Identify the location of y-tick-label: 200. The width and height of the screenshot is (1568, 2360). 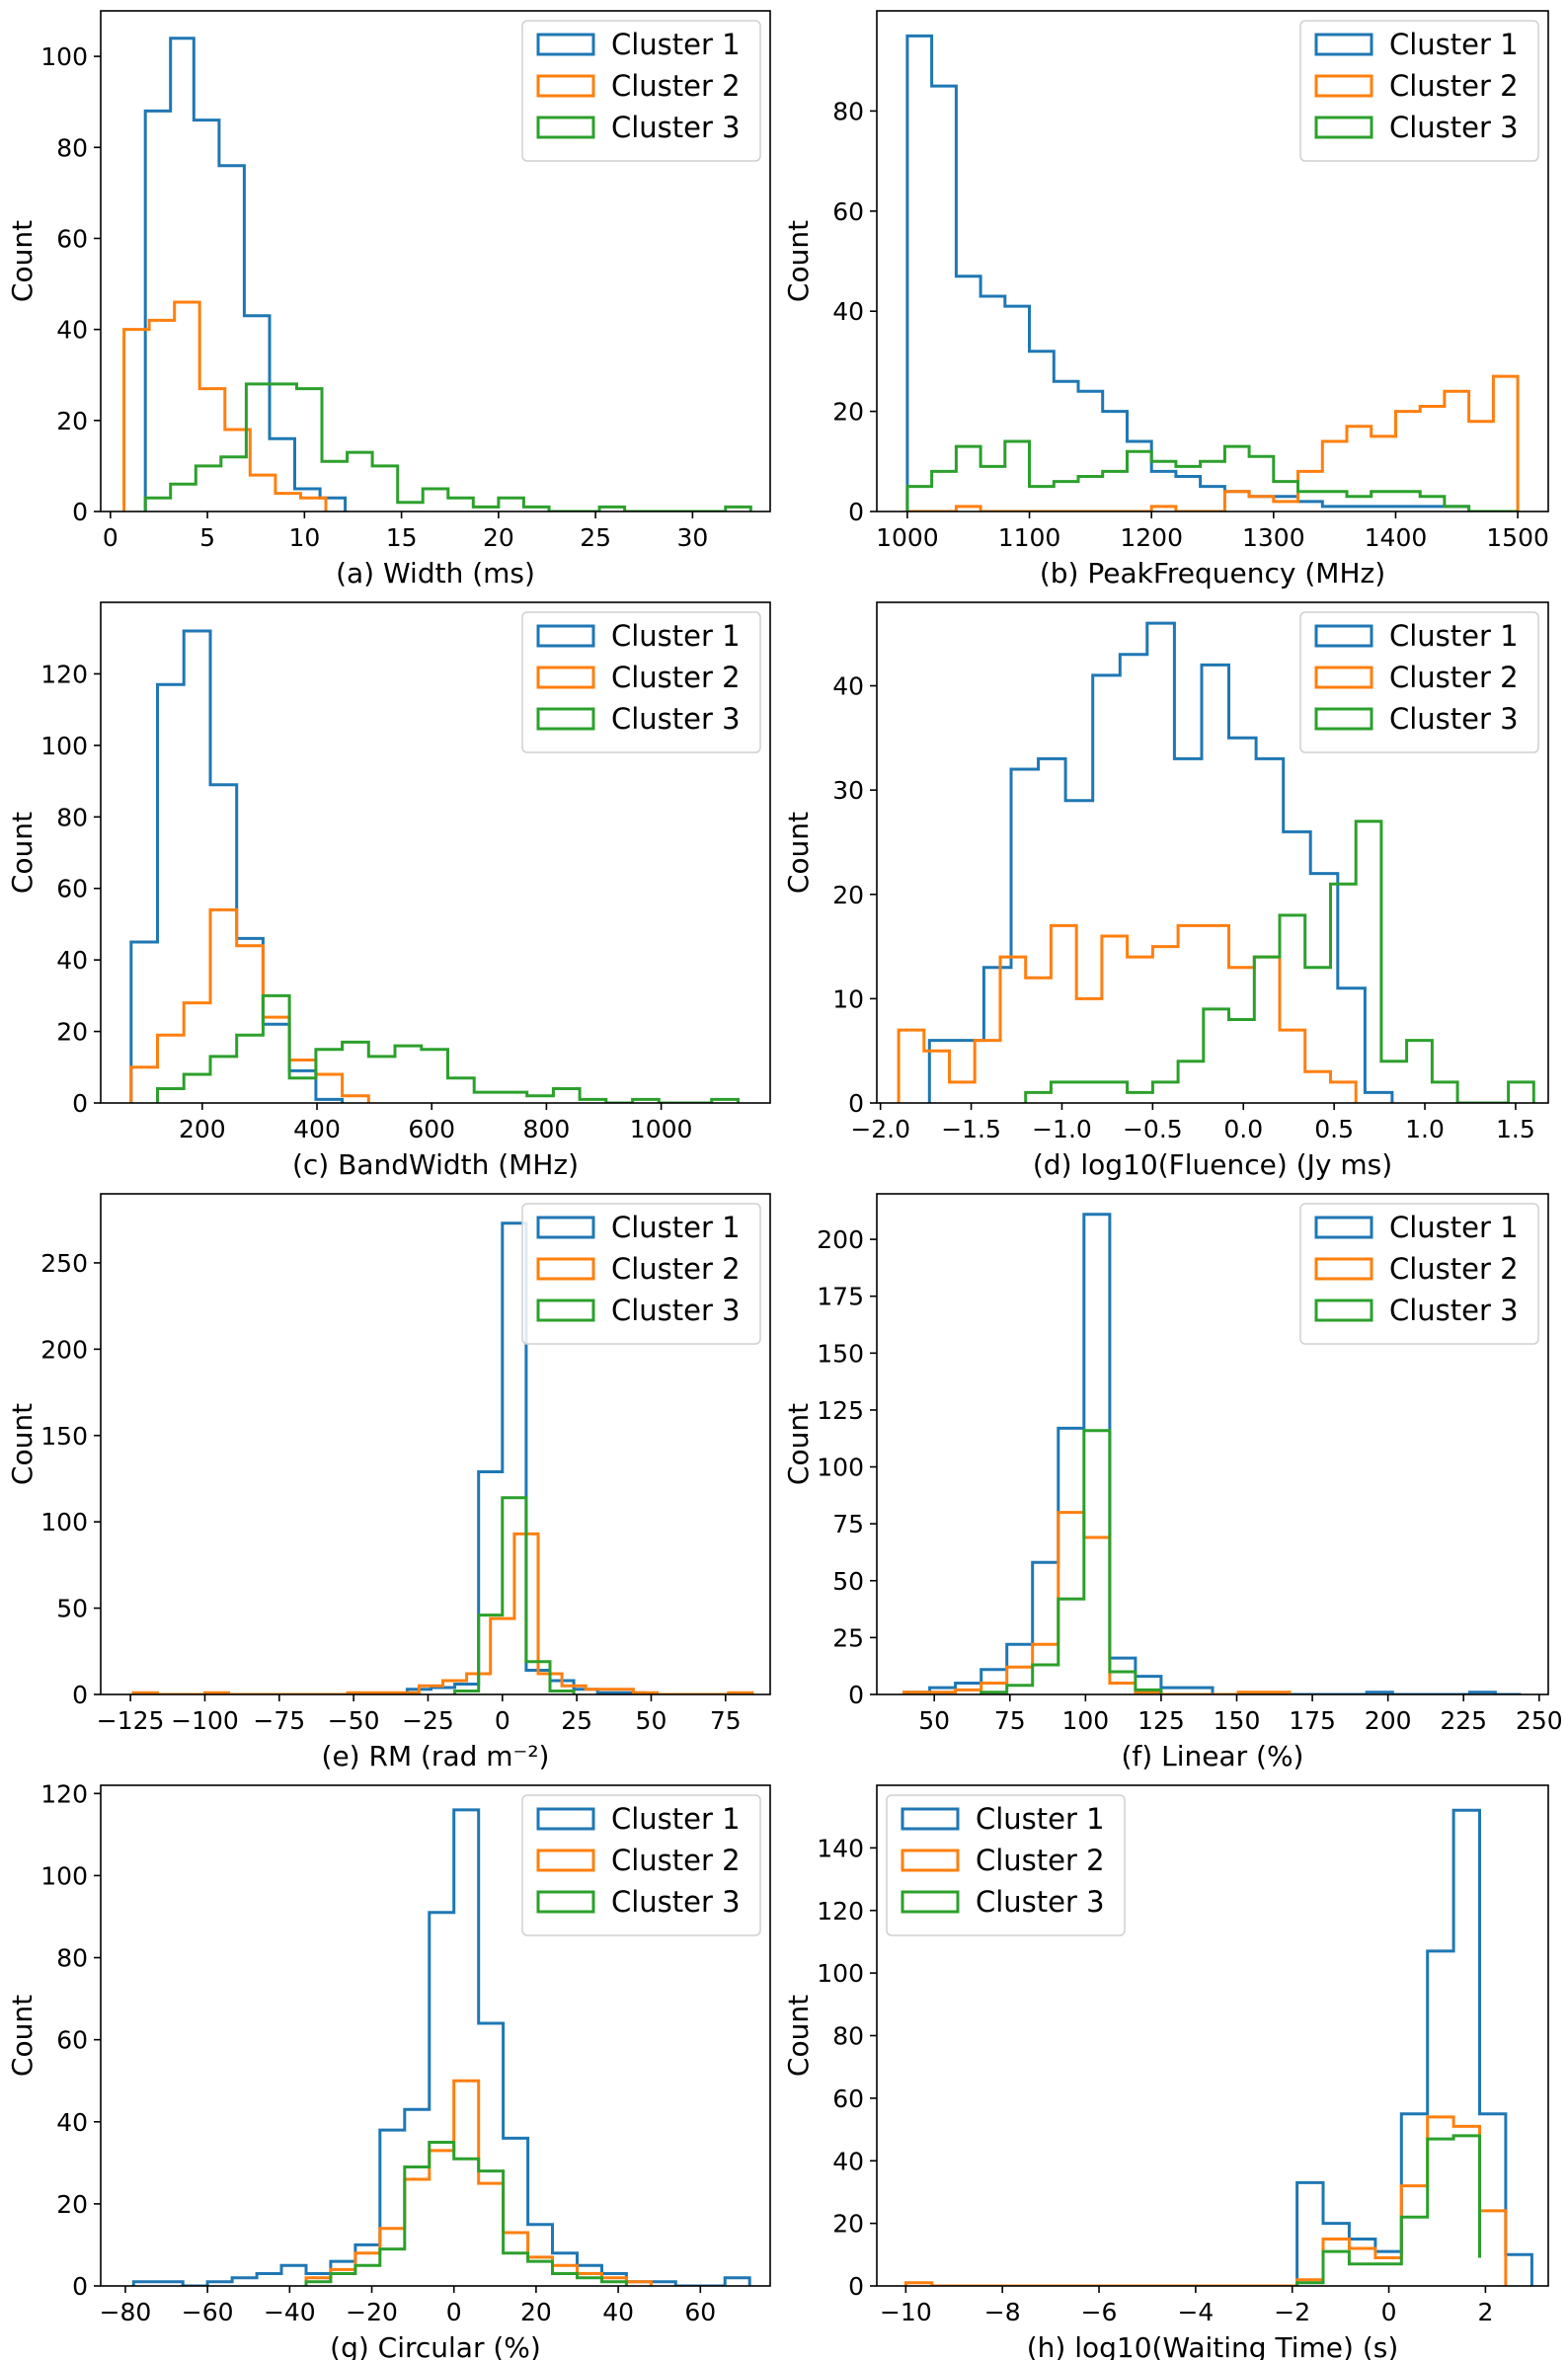
(841, 1239).